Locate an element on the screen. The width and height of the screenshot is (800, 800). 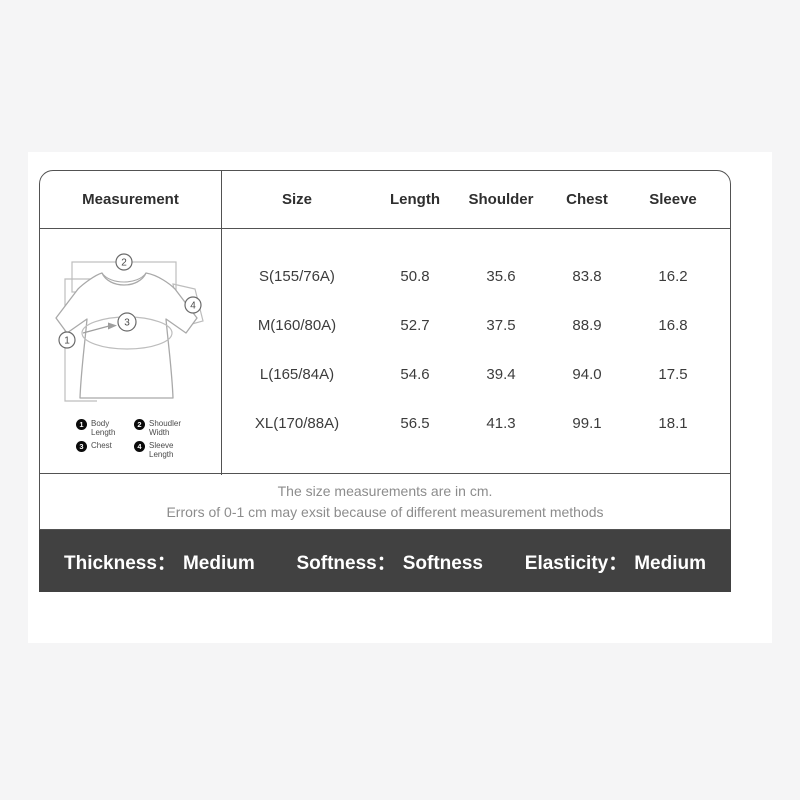
legend-number-icon: 4 is located at coordinates (139, 446).